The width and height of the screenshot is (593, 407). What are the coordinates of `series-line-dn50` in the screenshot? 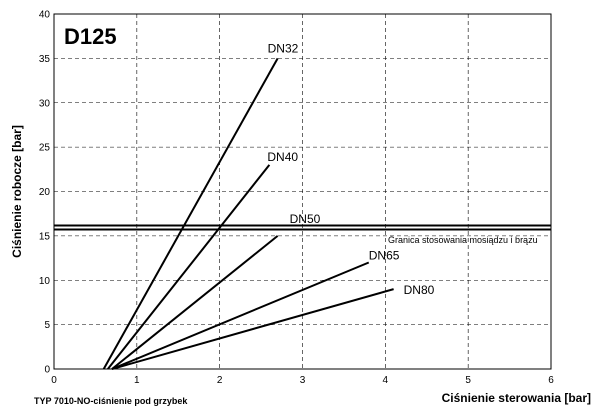 It's located at (195, 302).